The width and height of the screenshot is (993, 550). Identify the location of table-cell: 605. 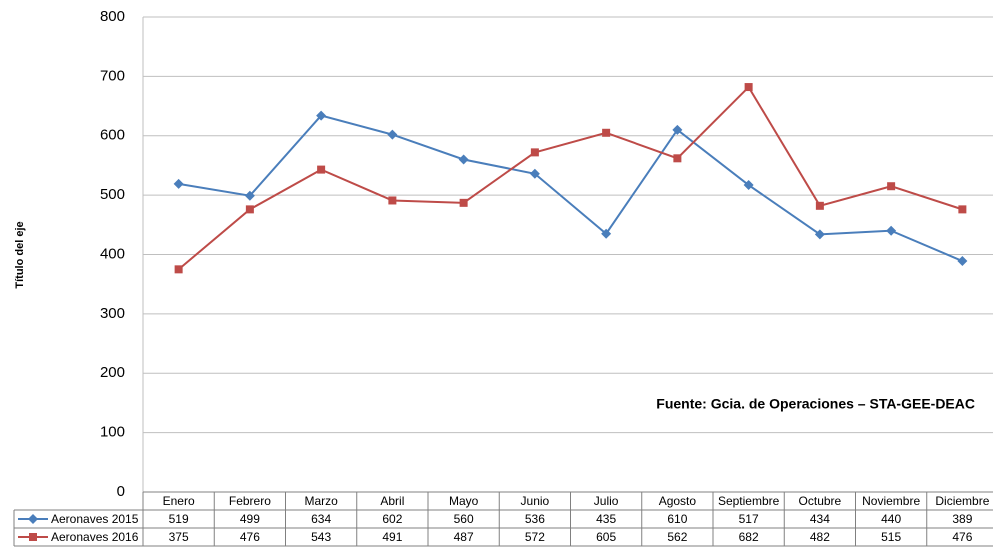
(606, 537).